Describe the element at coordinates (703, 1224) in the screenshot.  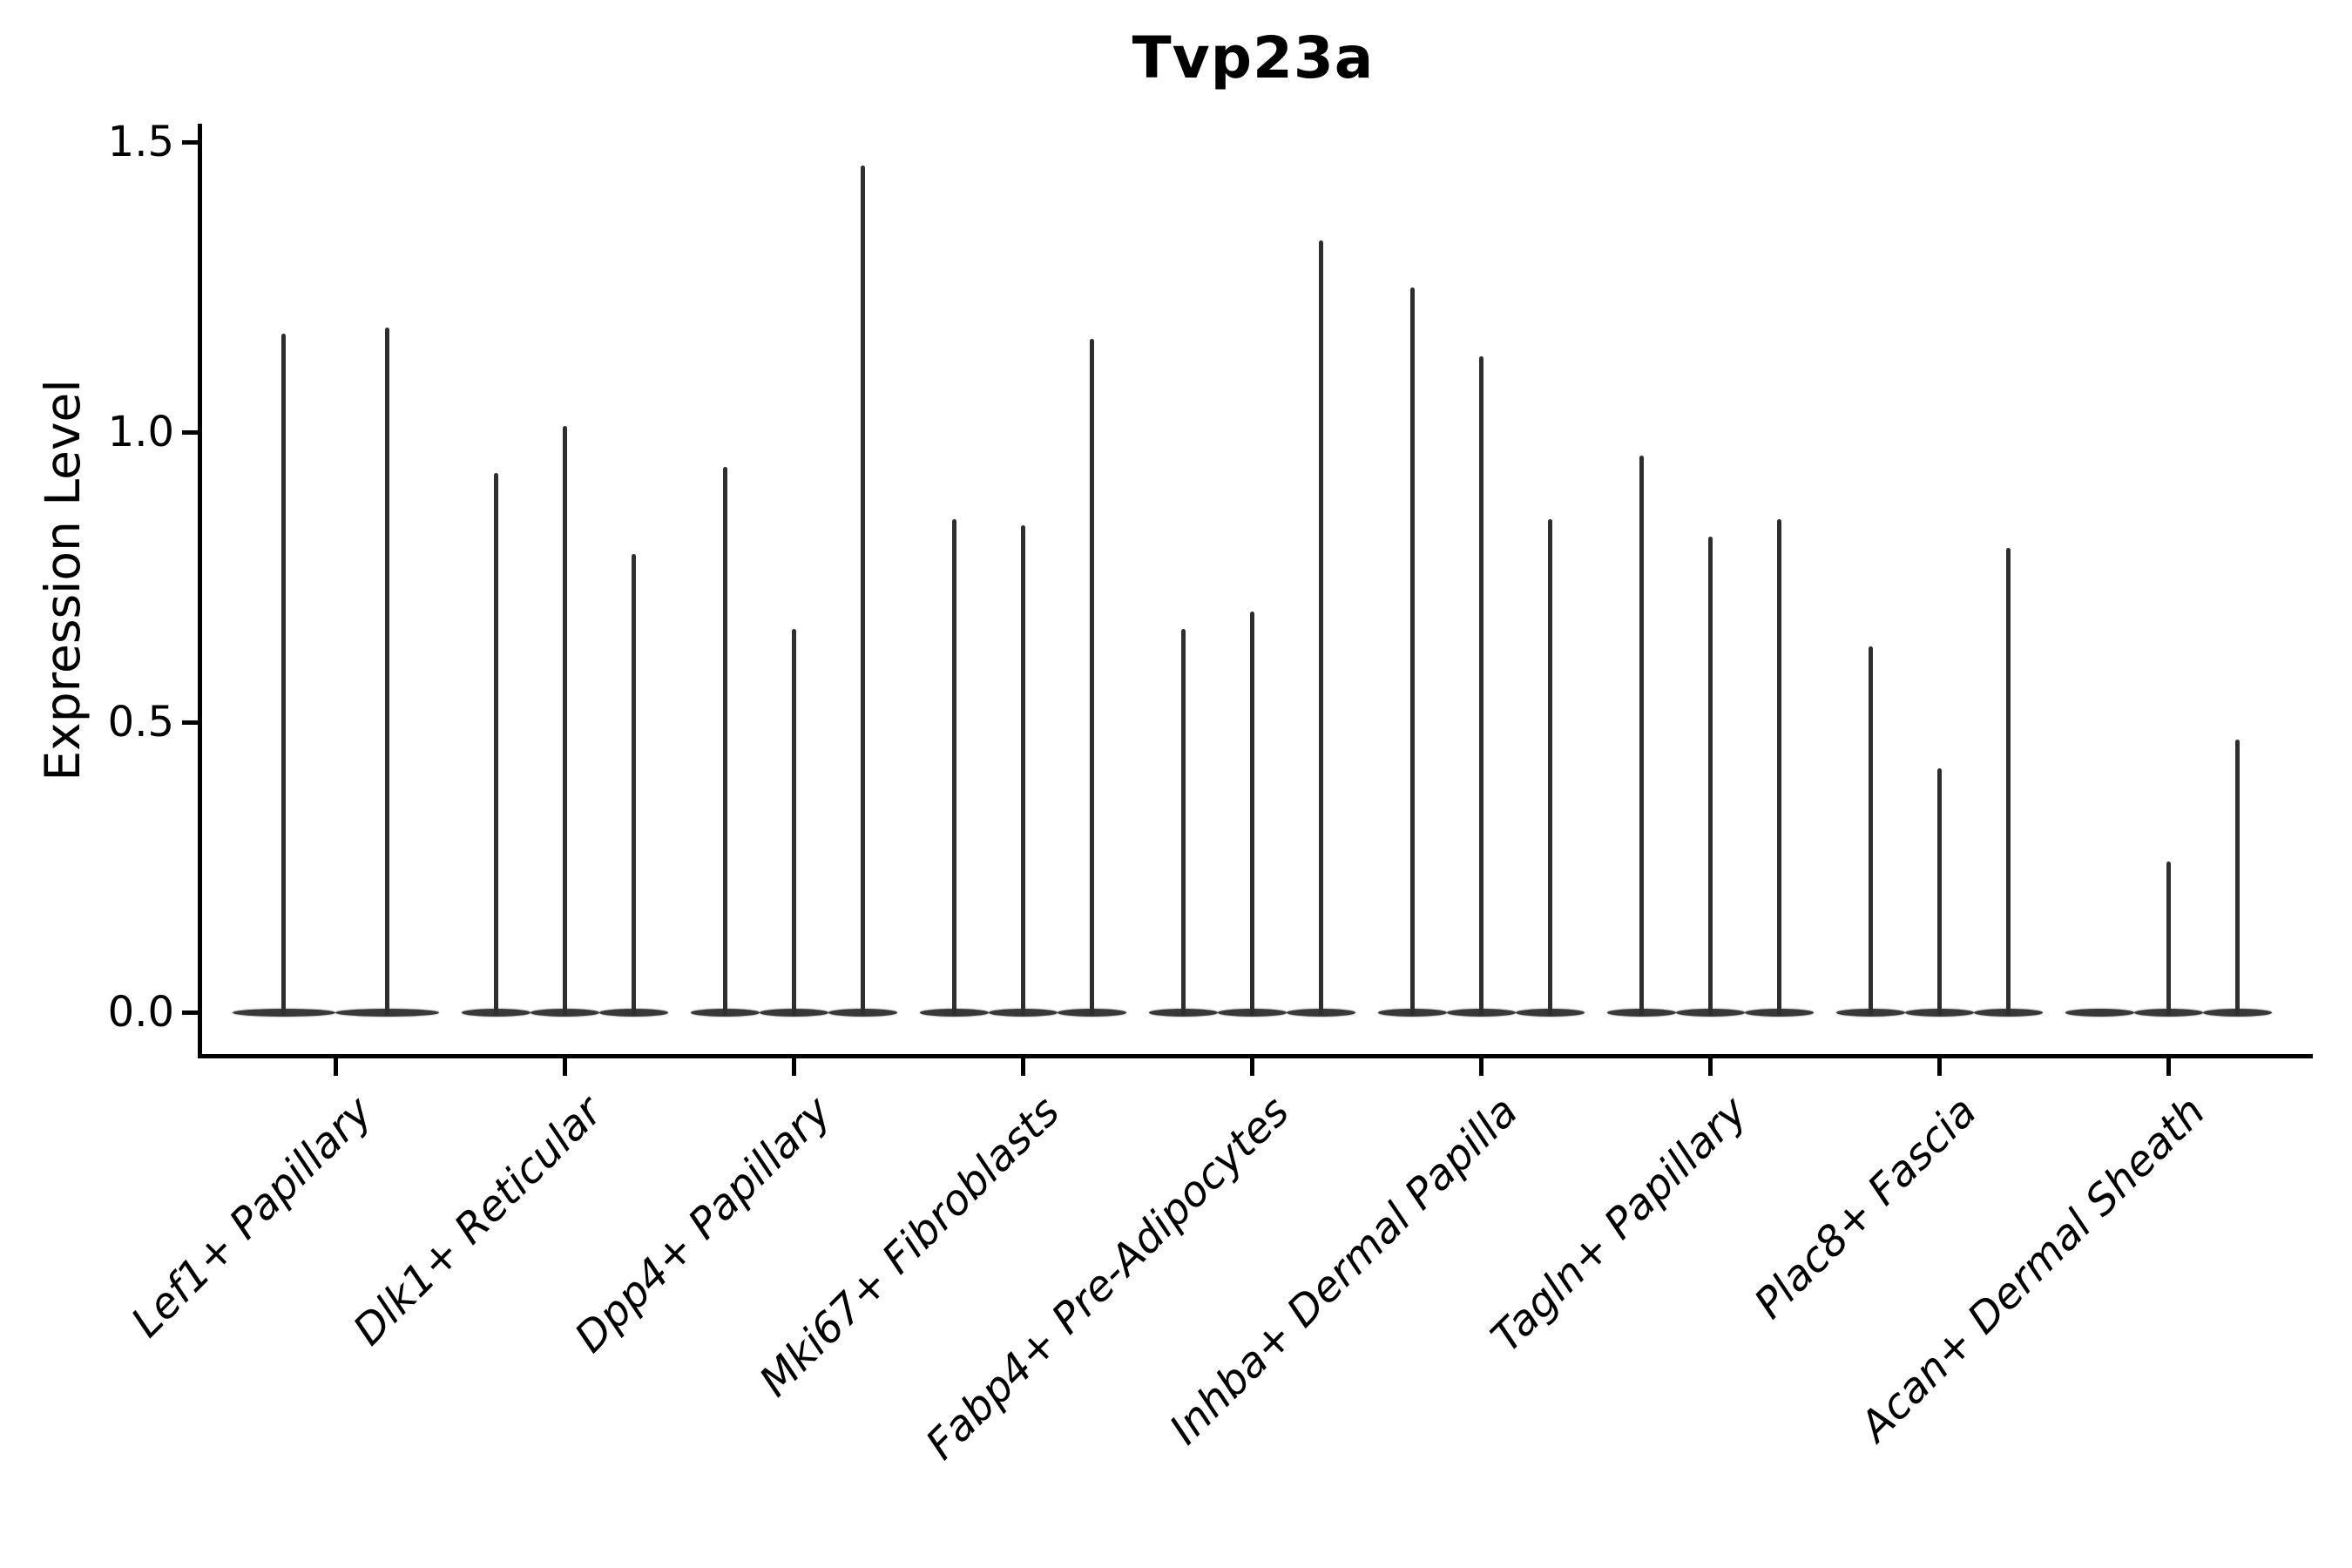
I see `x-tick-label: Dpp4+ Papillary` at that location.